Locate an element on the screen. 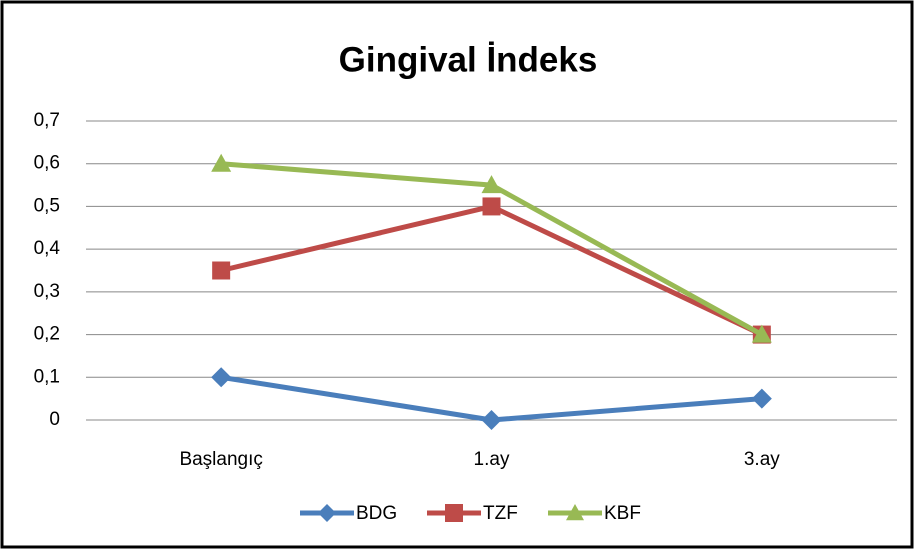  y-tick-label: 0,1 is located at coordinates (47, 376).